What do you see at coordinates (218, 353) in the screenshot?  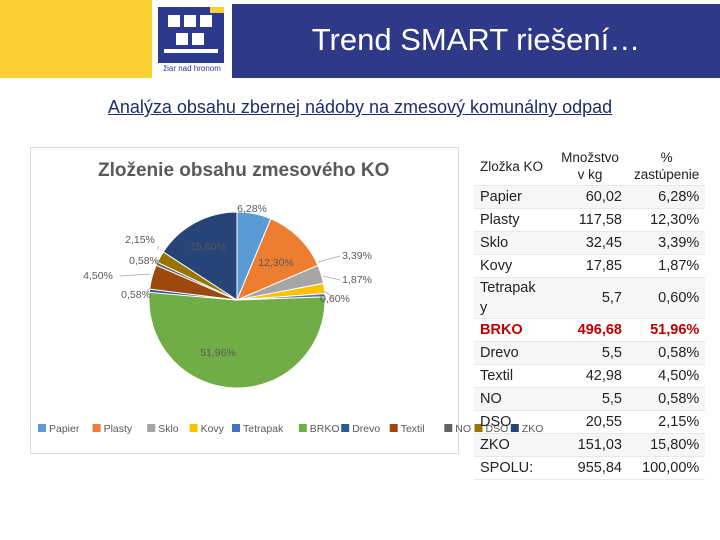 I see `data-label-brko: 51,96%` at bounding box center [218, 353].